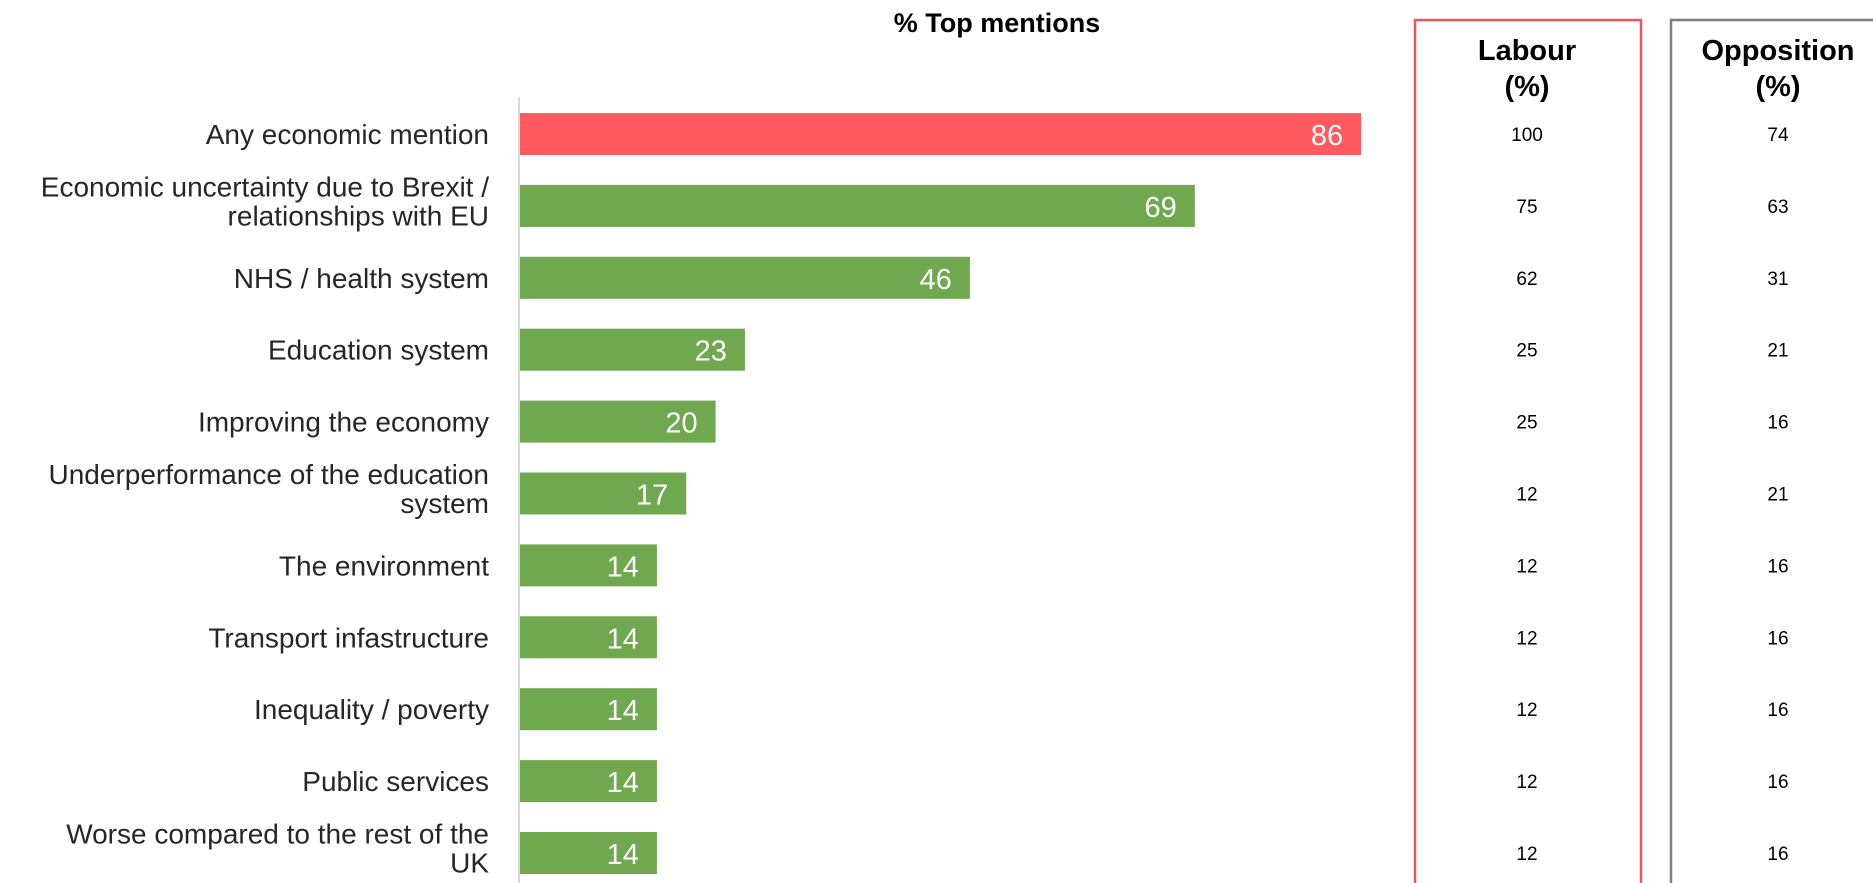 This screenshot has width=1873, height=883. Describe the element at coordinates (395, 781) in the screenshot. I see `category-label: Public services` at that location.